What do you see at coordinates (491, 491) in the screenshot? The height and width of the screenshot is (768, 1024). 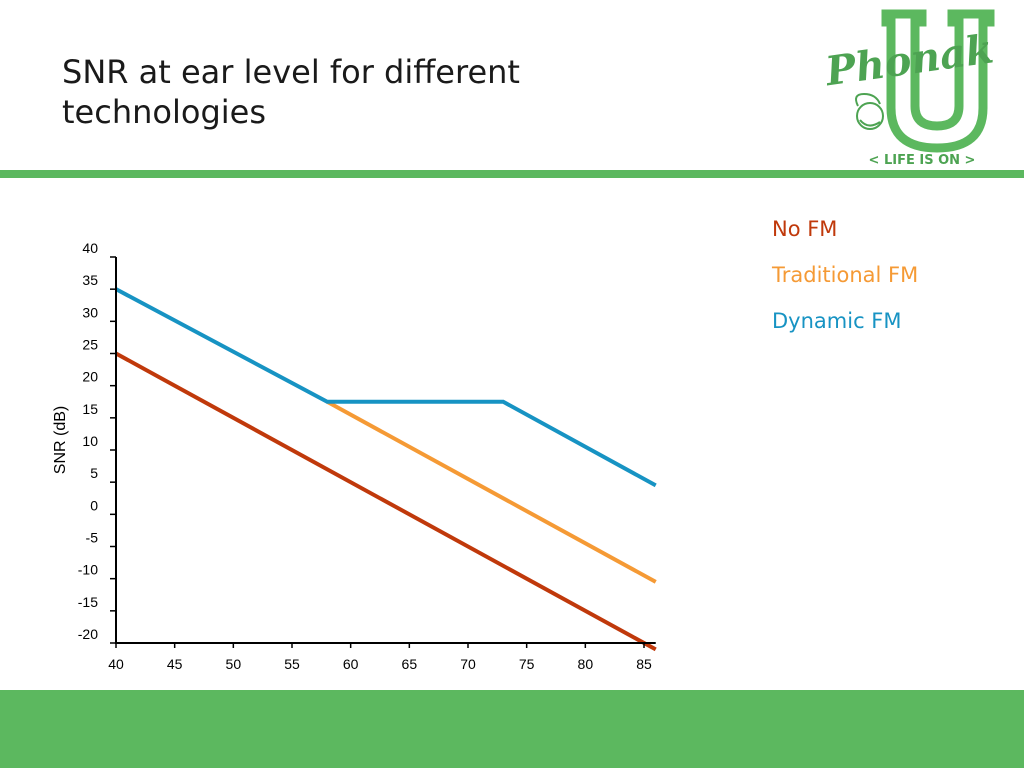 I see `series-line-traditional-fm` at bounding box center [491, 491].